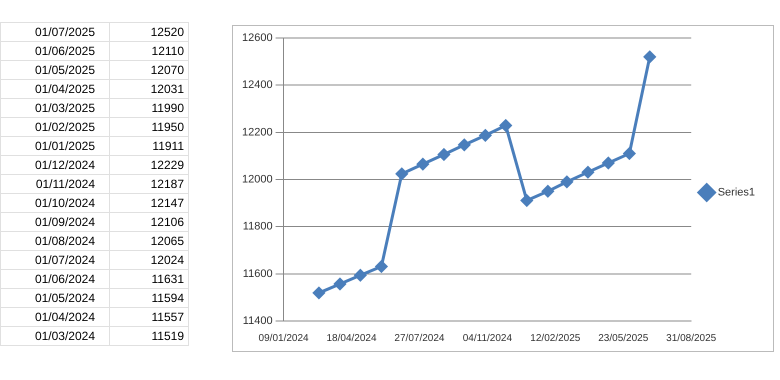  I want to click on text: 12070, so click(149, 70).